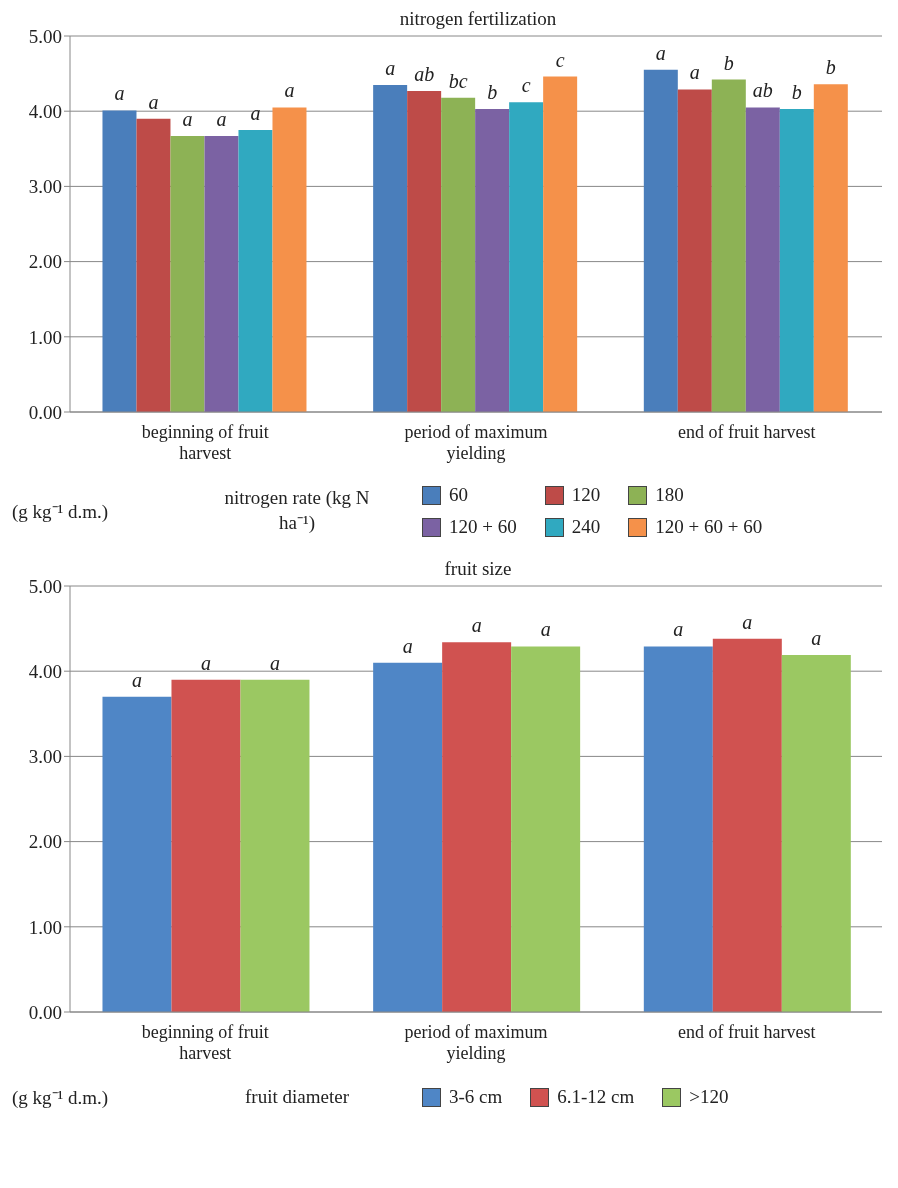  I want to click on legend-label: 6.1-12 cm, so click(596, 1097).